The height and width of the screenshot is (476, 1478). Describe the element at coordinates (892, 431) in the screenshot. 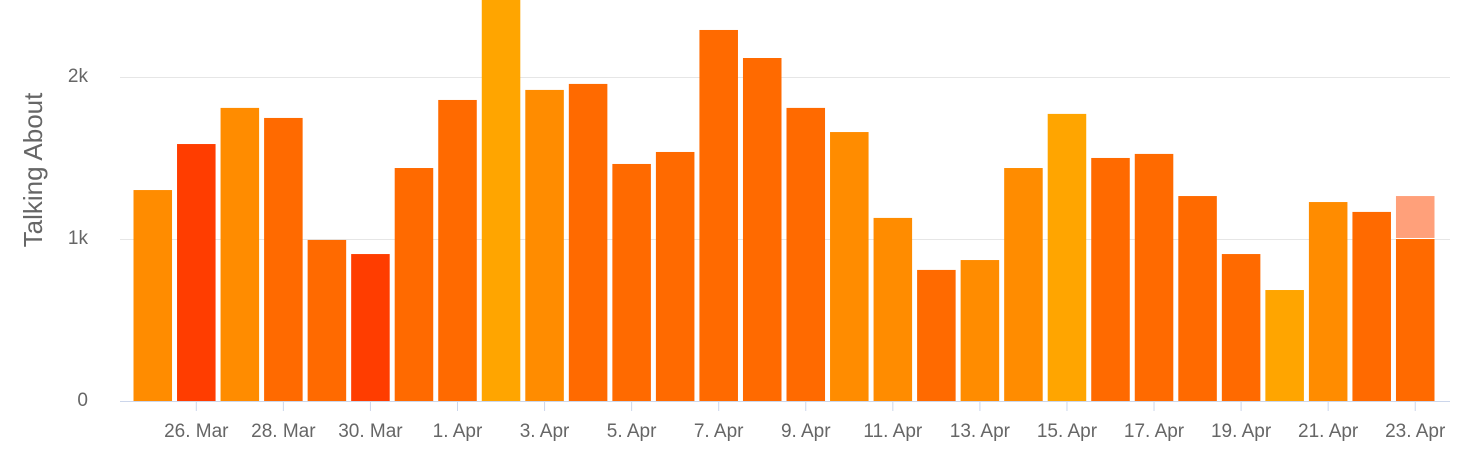

I see `x-tick-label: 11. Apr` at that location.